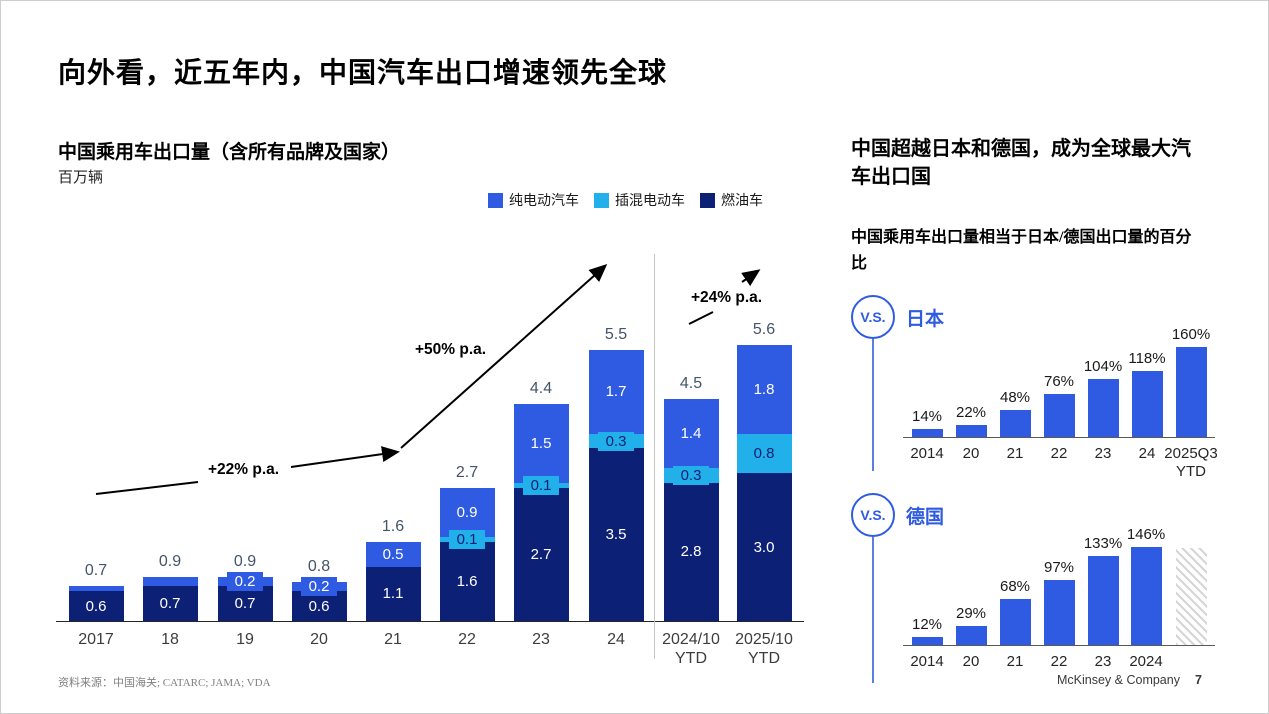  What do you see at coordinates (1021, 250) in the screenshot?
I see `right-panel-subtitle: 中国乘用车出口量相当于日本/德国出口量的百分比` at bounding box center [1021, 250].